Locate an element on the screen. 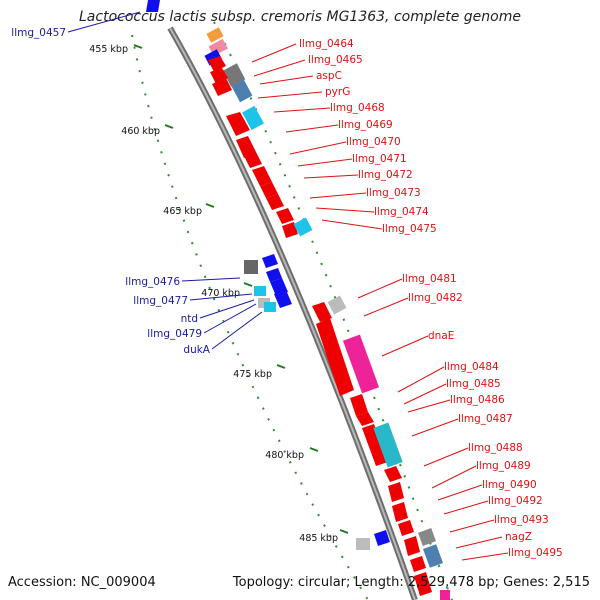 This screenshot has height=600, width=600. label-llmg-0495: llmg_0495 is located at coordinates (535, 553).